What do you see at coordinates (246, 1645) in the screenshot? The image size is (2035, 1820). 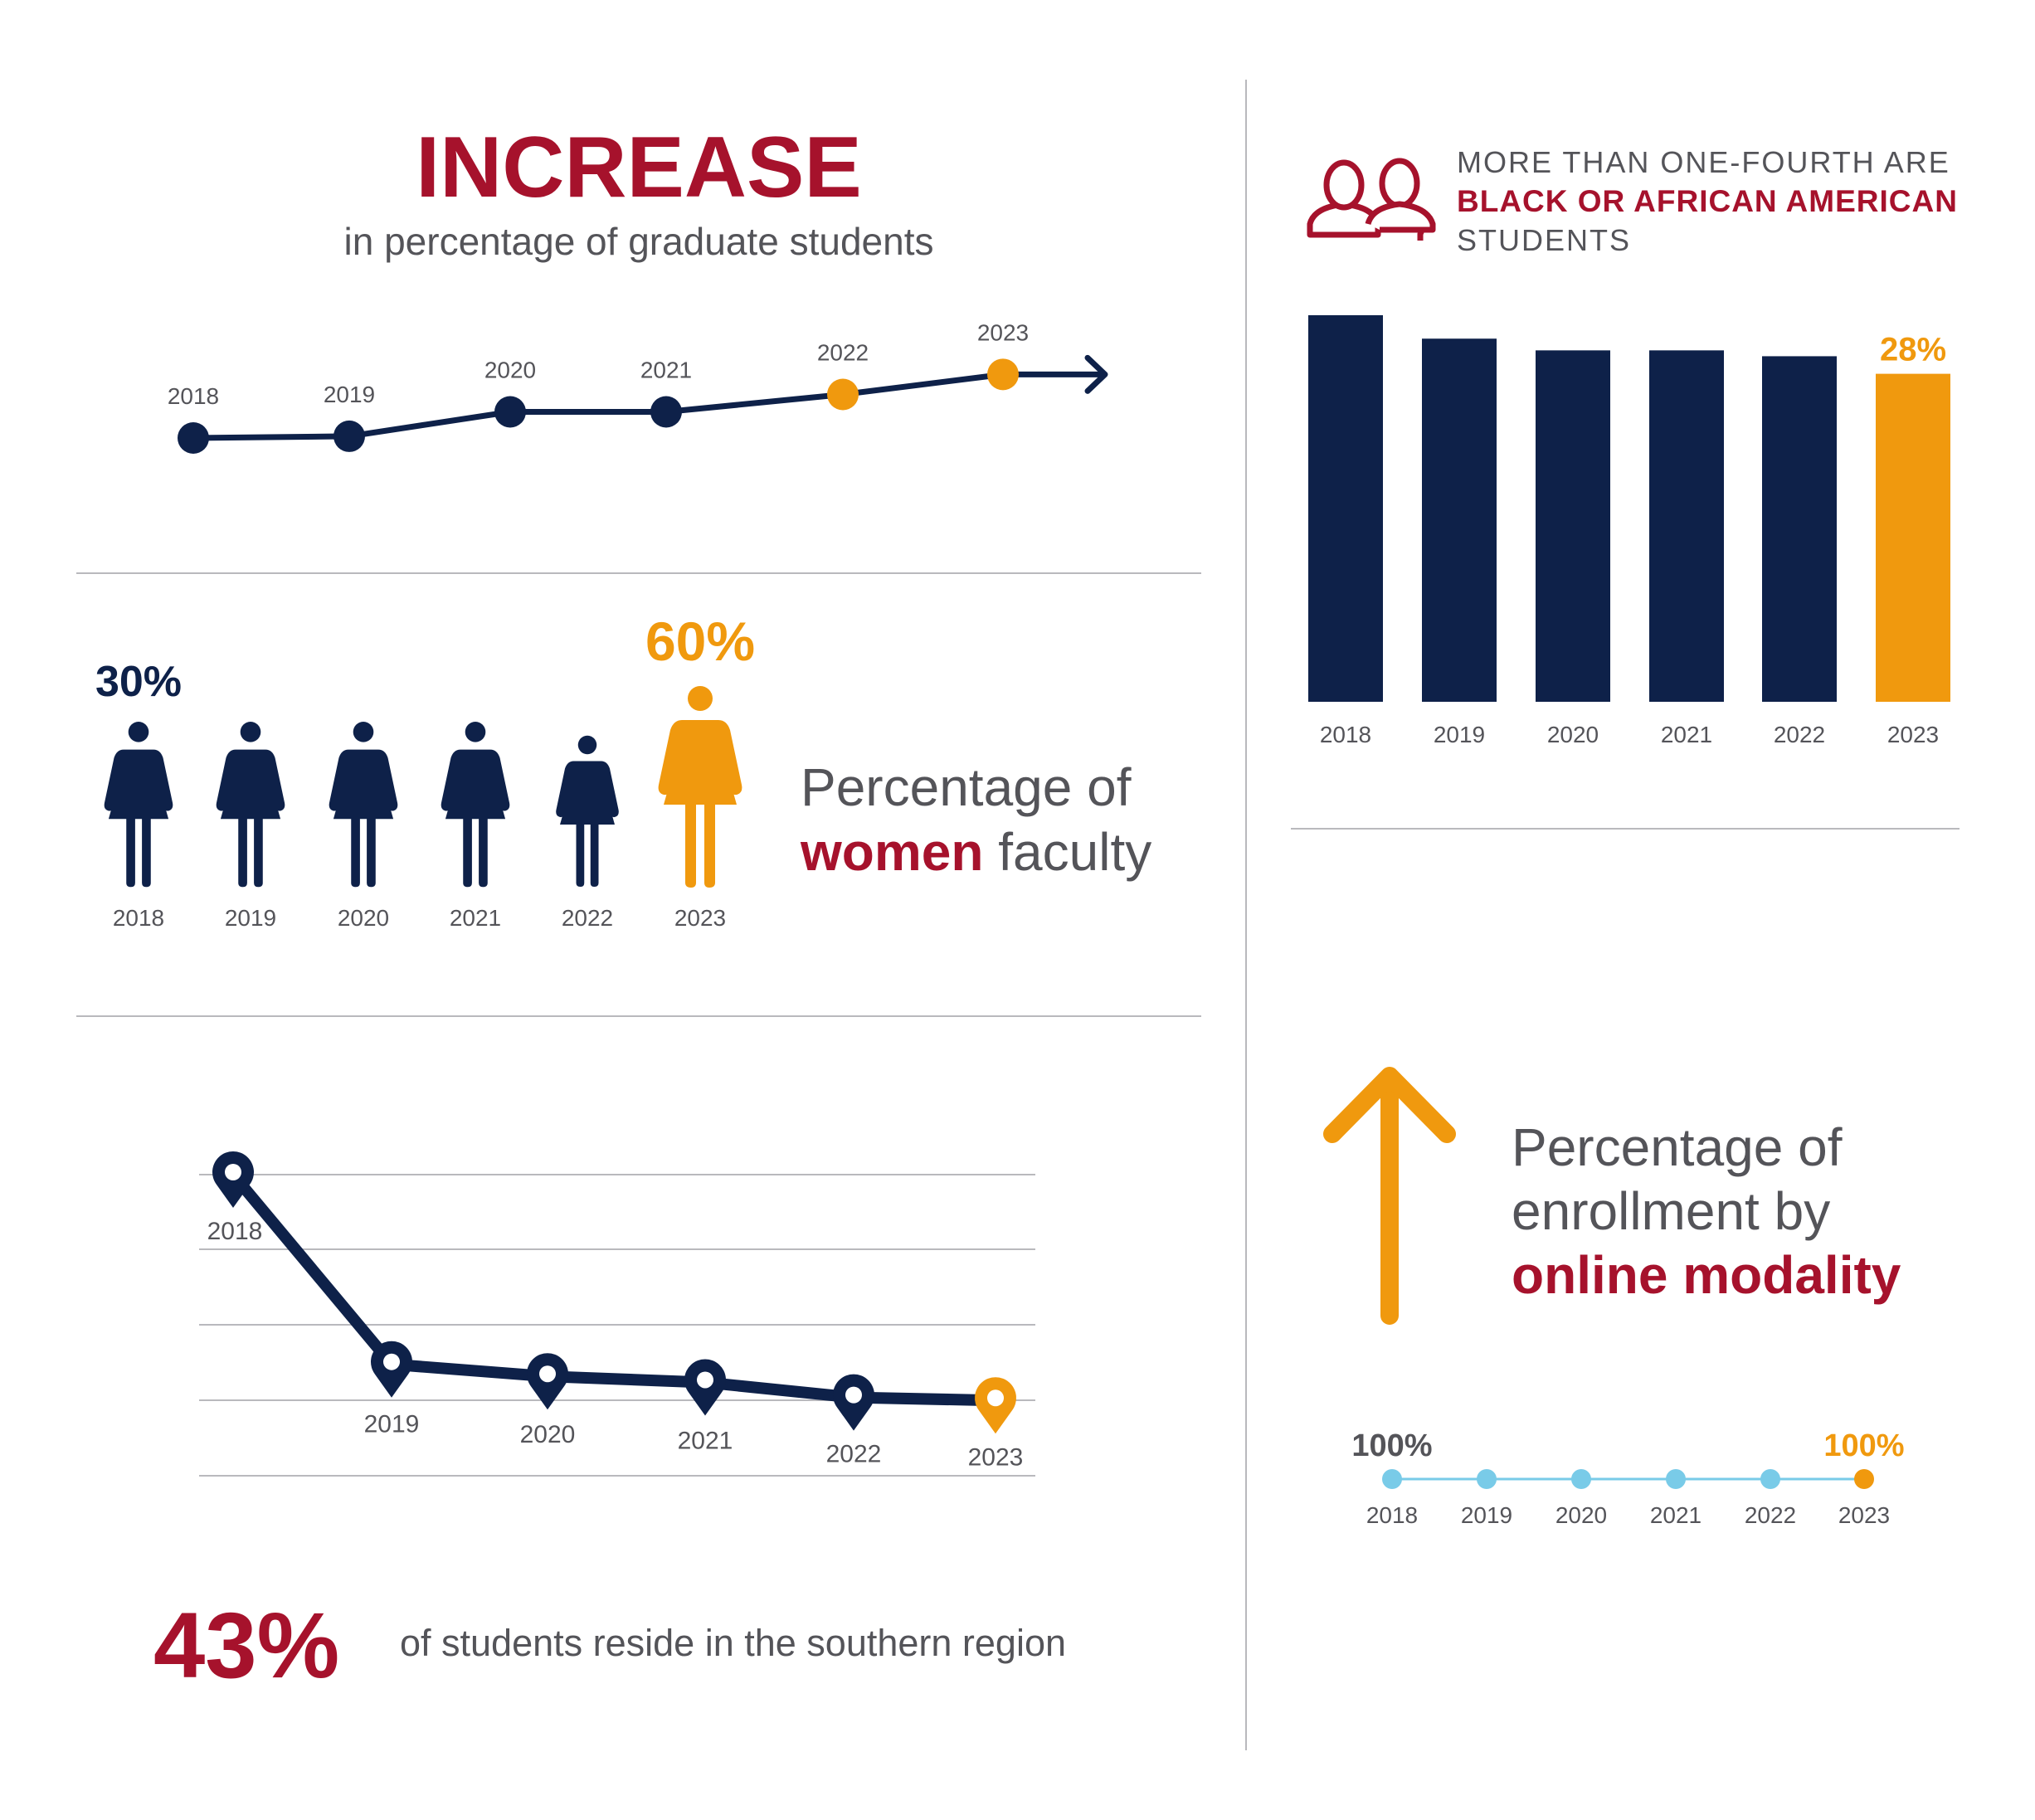 I see `south-big-value: 43%` at bounding box center [246, 1645].